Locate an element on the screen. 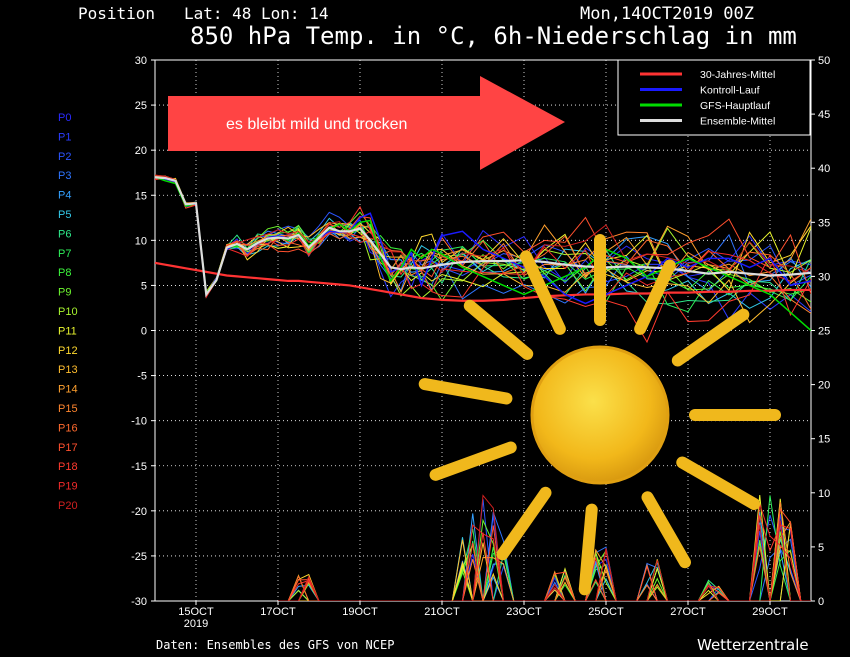  x-tick-label: 25OCT is located at coordinates (606, 612).